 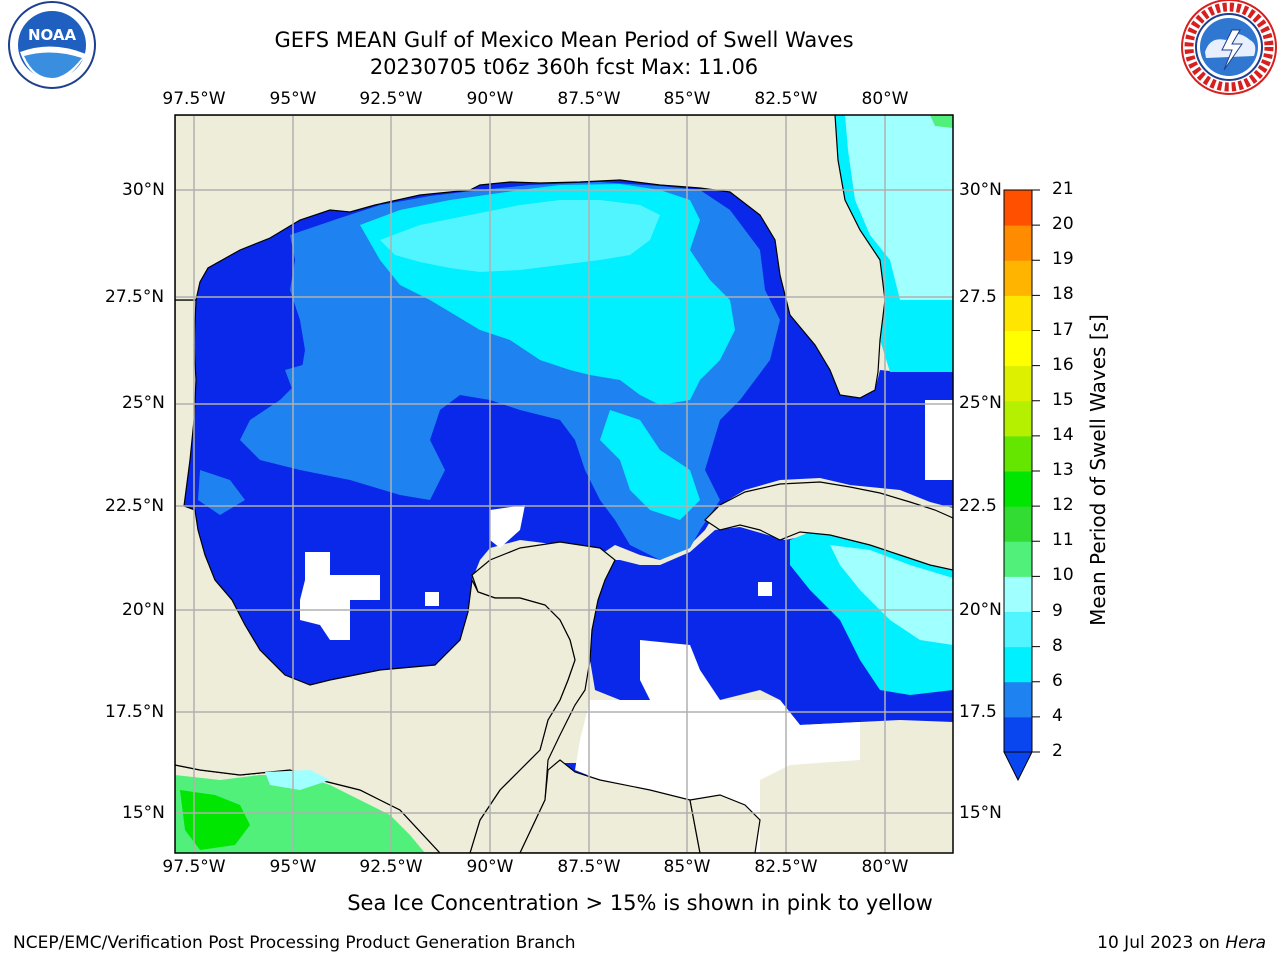 I want to click on gulf-light-cyan, so click(x=520, y=236).